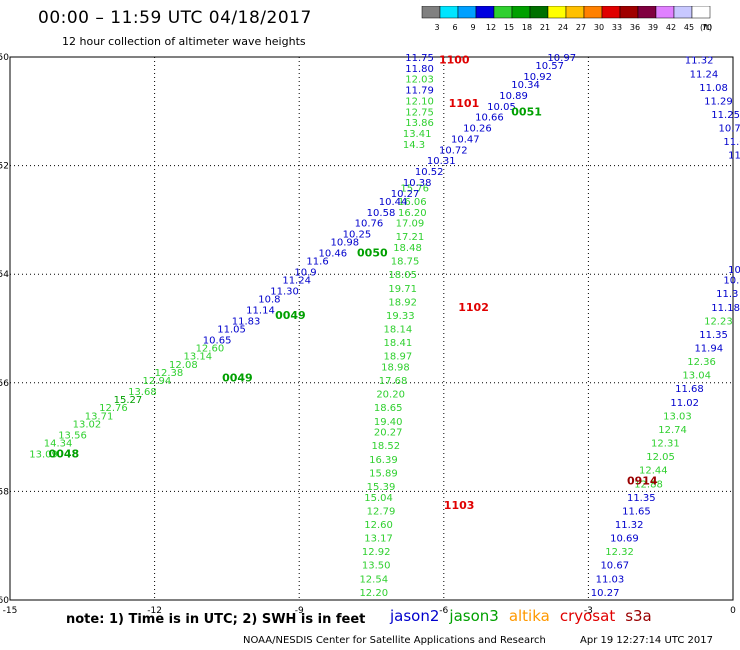 This screenshot has height=650, width=740. I want to click on swh-value: 11.94, so click(708, 349).